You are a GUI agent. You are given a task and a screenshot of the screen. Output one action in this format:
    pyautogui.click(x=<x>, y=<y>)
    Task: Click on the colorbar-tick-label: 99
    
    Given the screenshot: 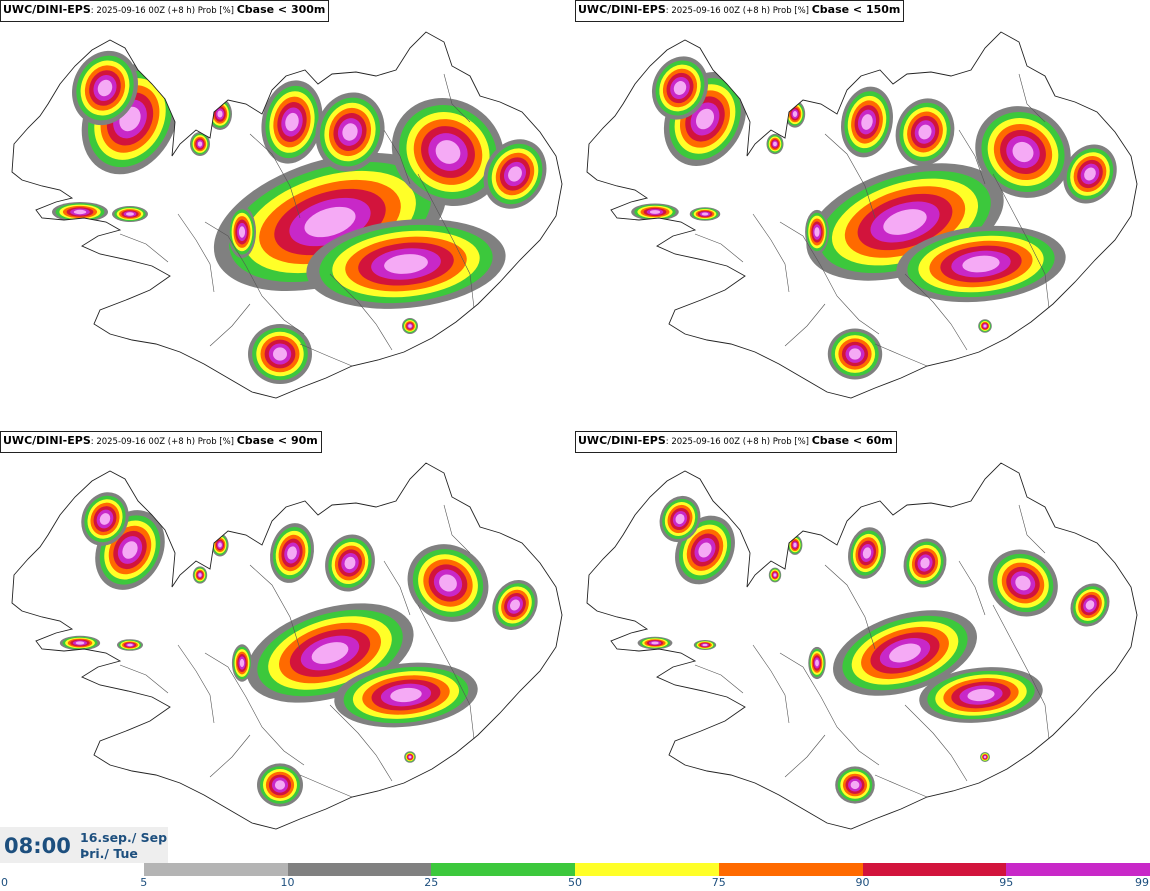 What is the action you would take?
    pyautogui.click(x=1142, y=882)
    